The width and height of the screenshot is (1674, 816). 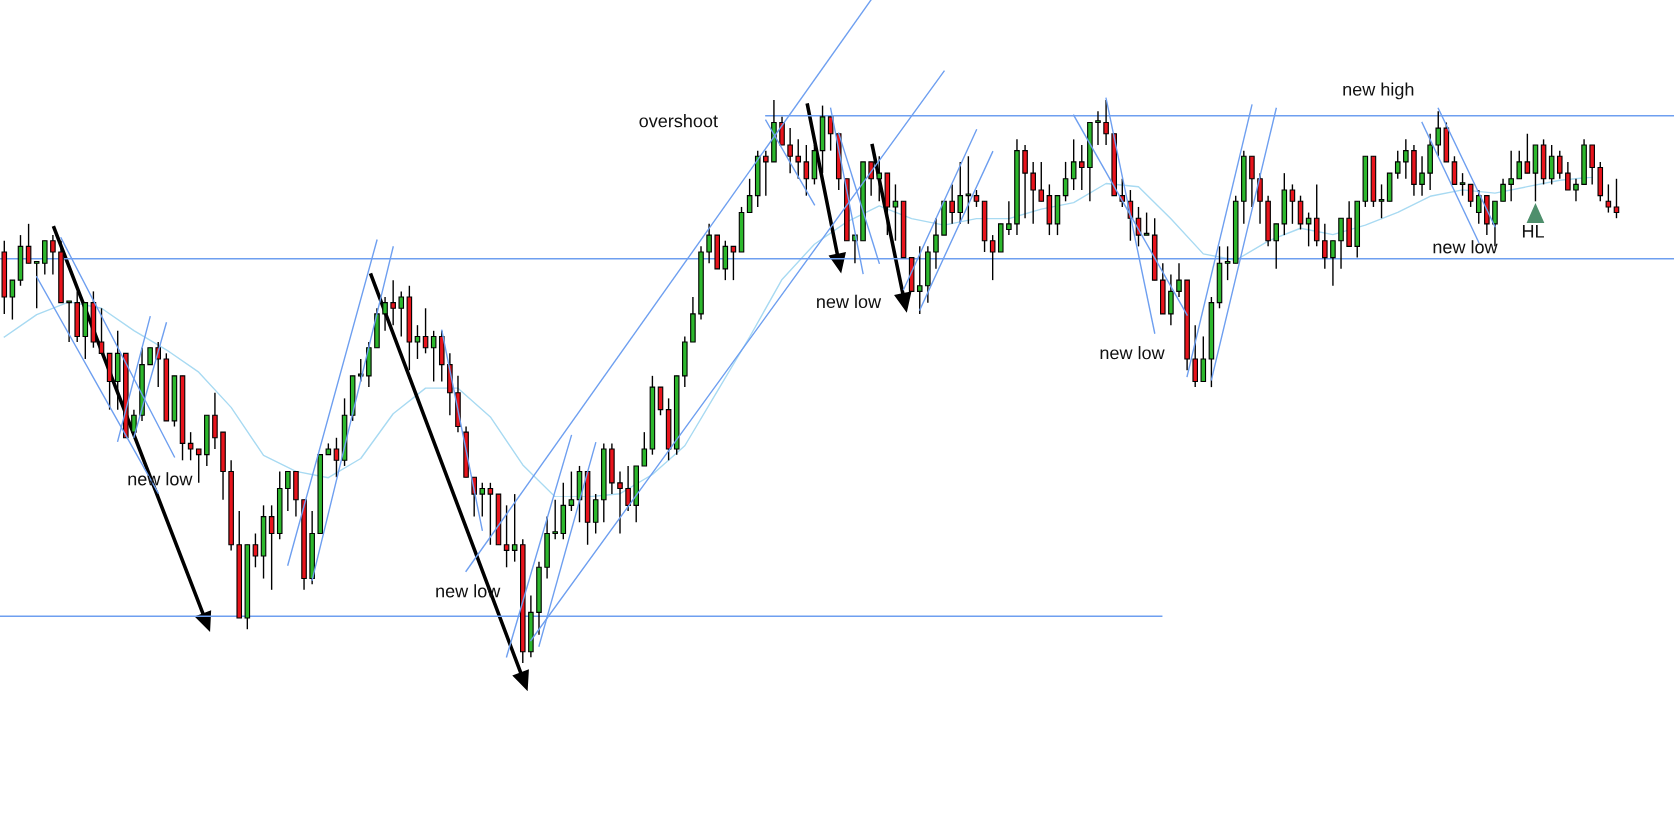 What do you see at coordinates (1378, 91) in the screenshot?
I see `text: new high` at bounding box center [1378, 91].